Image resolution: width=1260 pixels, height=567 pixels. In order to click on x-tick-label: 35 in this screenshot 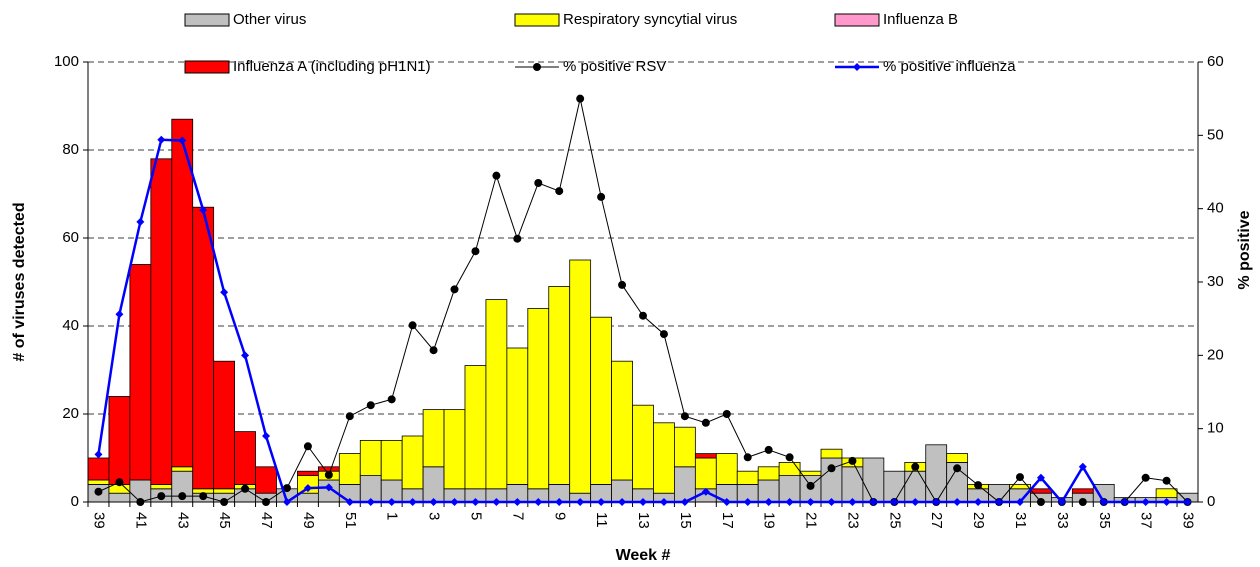, I will do `click(1104, 520)`.